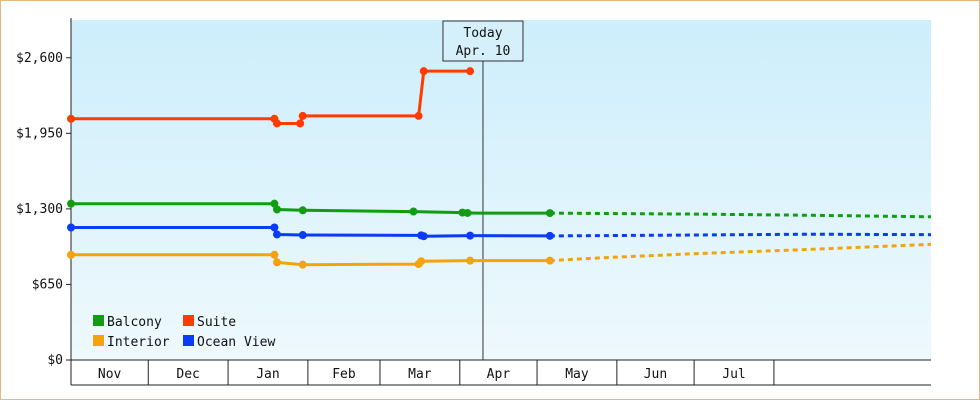 The height and width of the screenshot is (400, 980). I want to click on x-tick-label: Mar, so click(420, 374).